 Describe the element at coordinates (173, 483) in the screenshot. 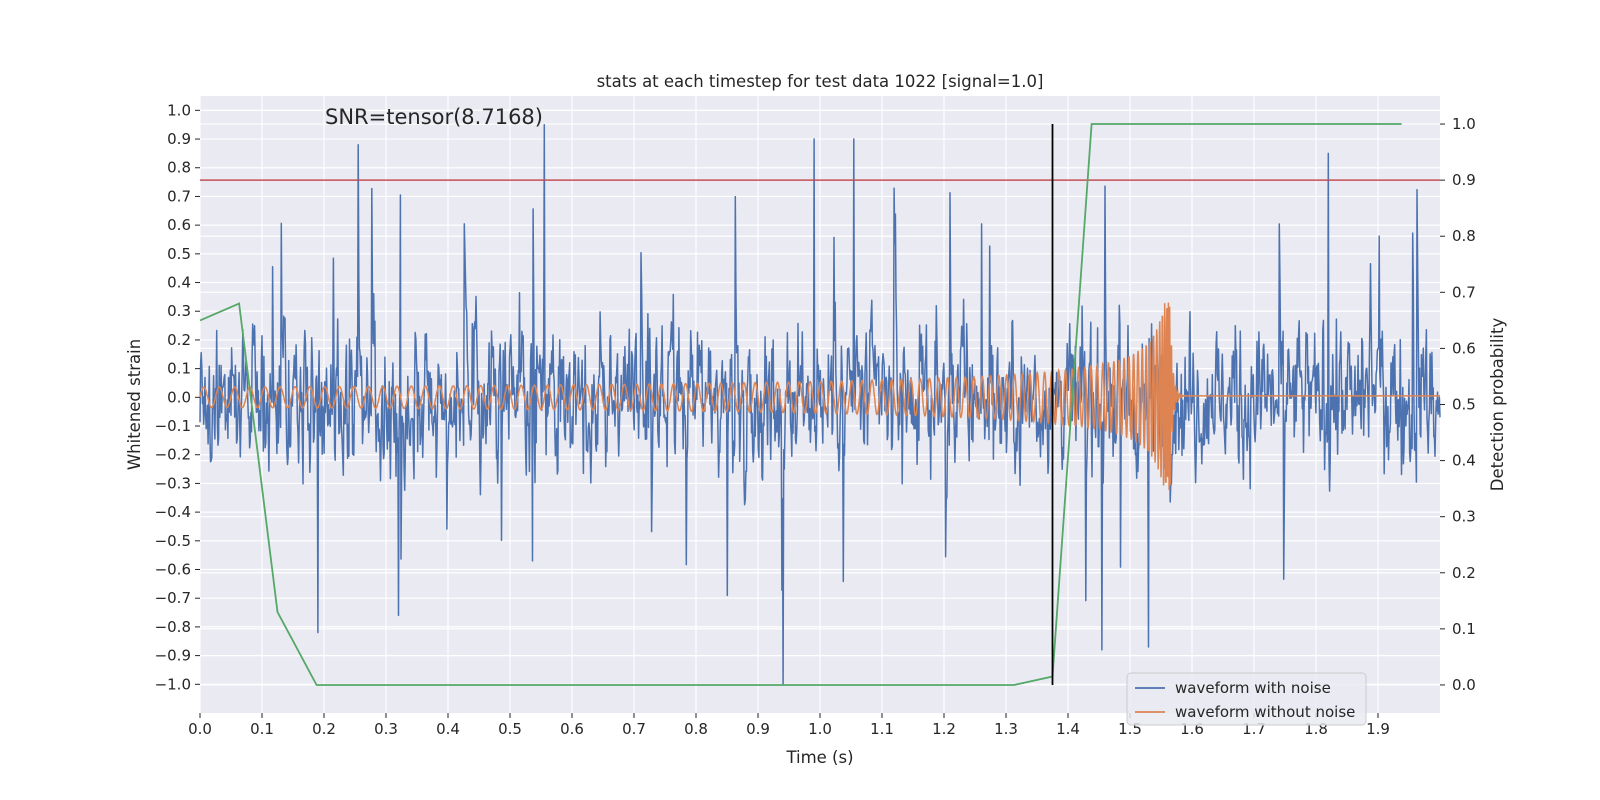

I see `y-tick-label: −0.3` at that location.